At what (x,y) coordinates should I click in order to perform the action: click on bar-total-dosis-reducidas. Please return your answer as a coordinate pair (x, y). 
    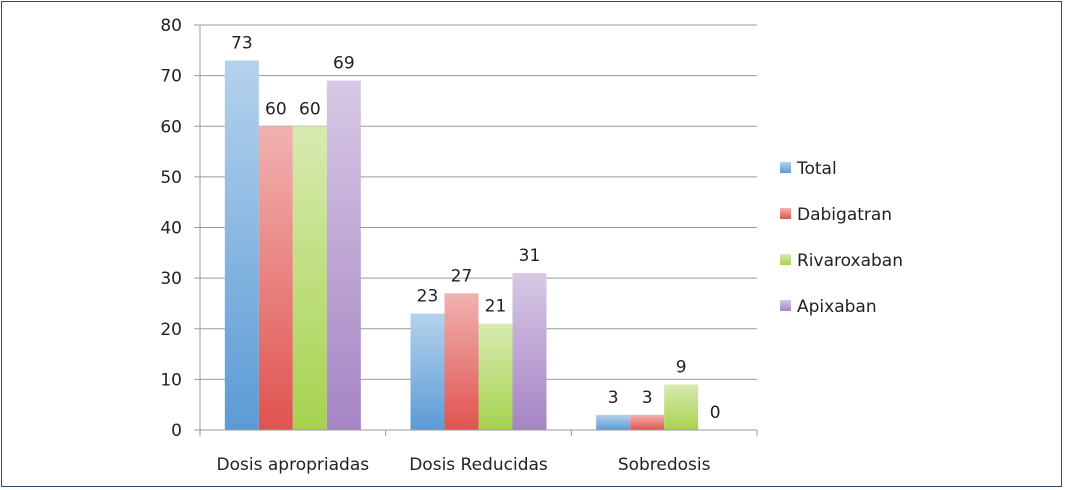
    Looking at the image, I should click on (427, 371).